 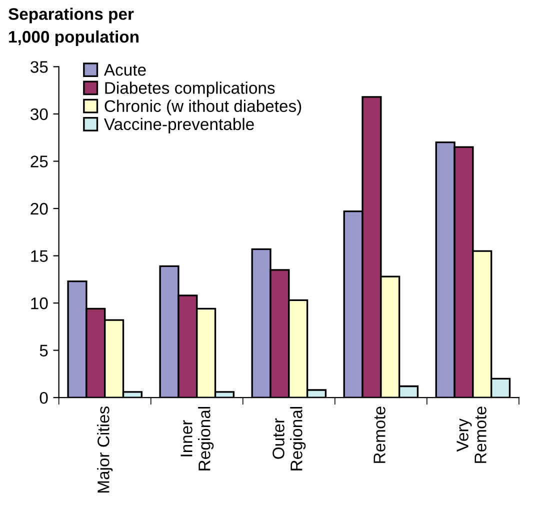 What do you see at coordinates (44, 398) in the screenshot?
I see `y-tick-label: 0` at bounding box center [44, 398].